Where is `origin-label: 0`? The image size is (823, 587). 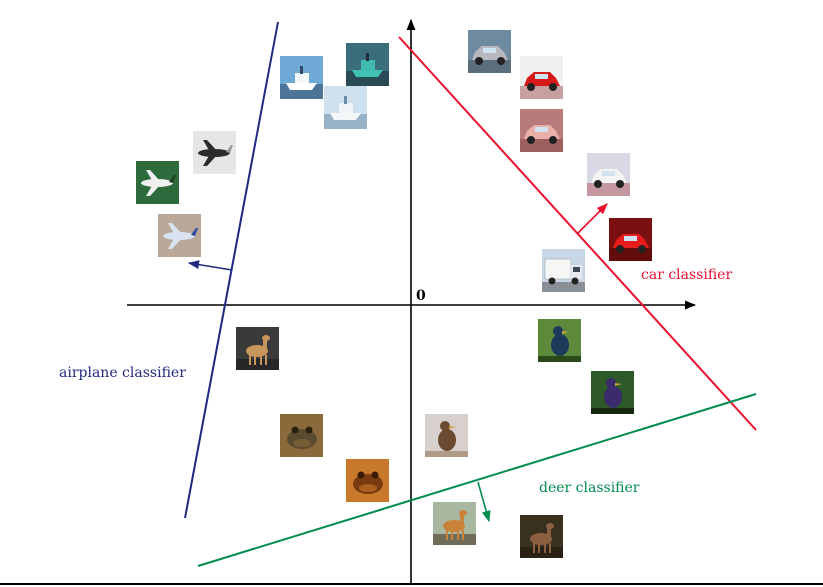
origin-label: 0 is located at coordinates (421, 296).